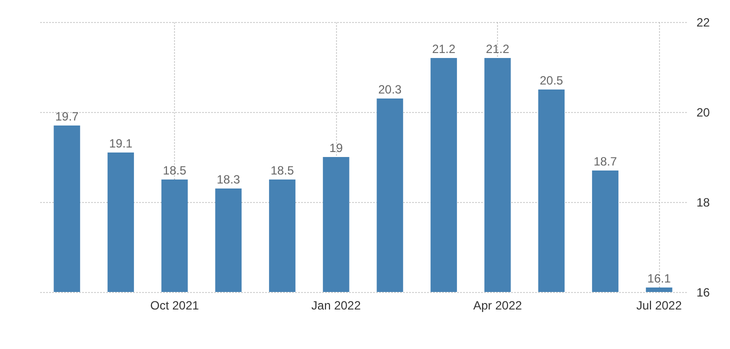 The image size is (730, 349). Describe the element at coordinates (390, 89) in the screenshot. I see `data-label: 20.3` at that location.